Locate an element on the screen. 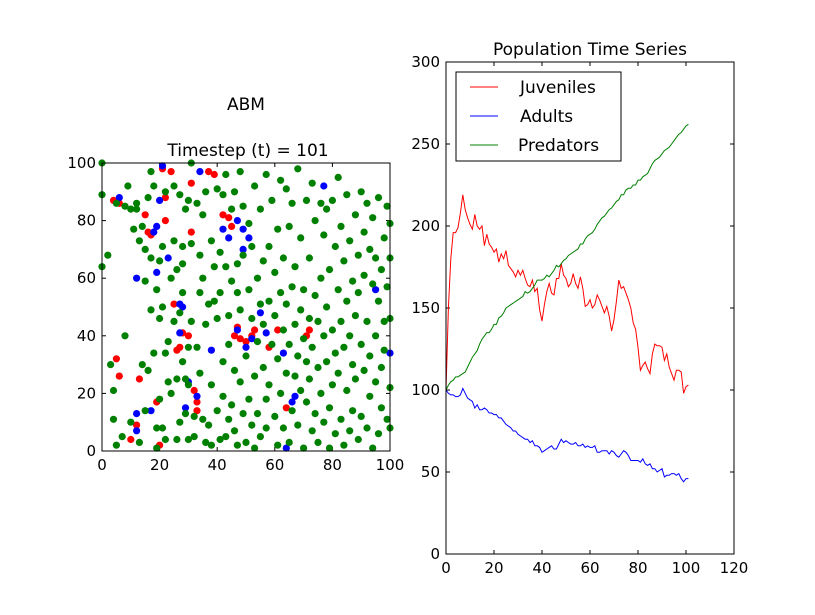 Image resolution: width=815 pixels, height=615 pixels. scatter-x-tick-label: 20 is located at coordinates (159, 465).